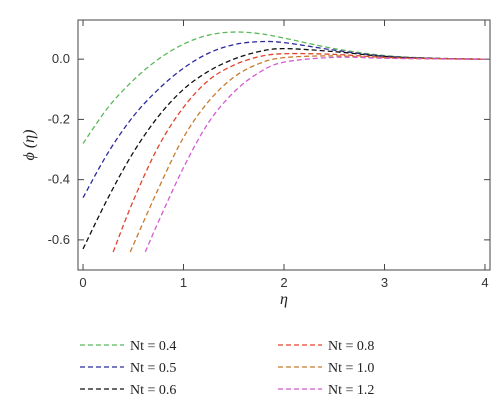  Describe the element at coordinates (29, 145) in the screenshot. I see `y-axis-label: ϕ (η)` at that location.